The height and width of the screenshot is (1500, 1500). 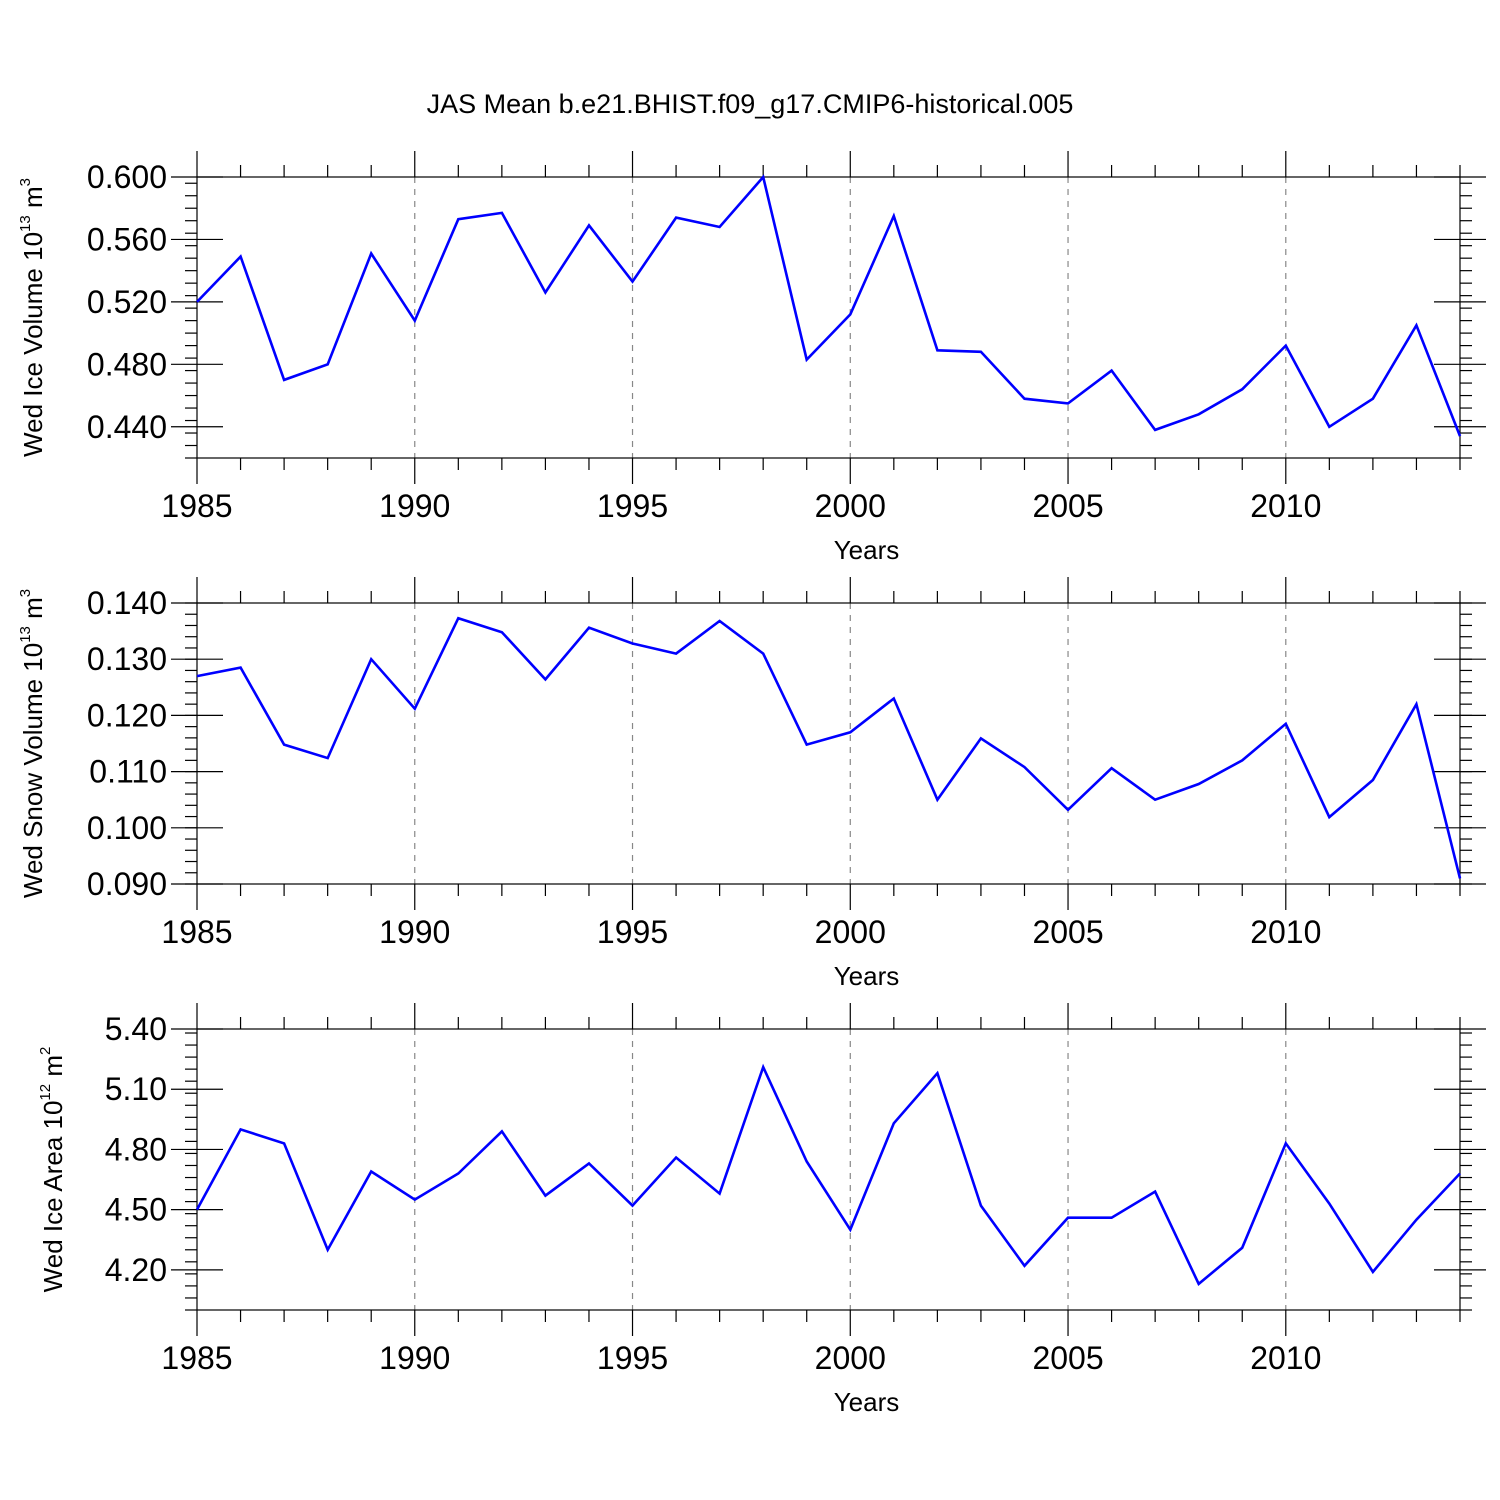 I want to click on y-axis-label-exp: 12, so click(x=45, y=1092).